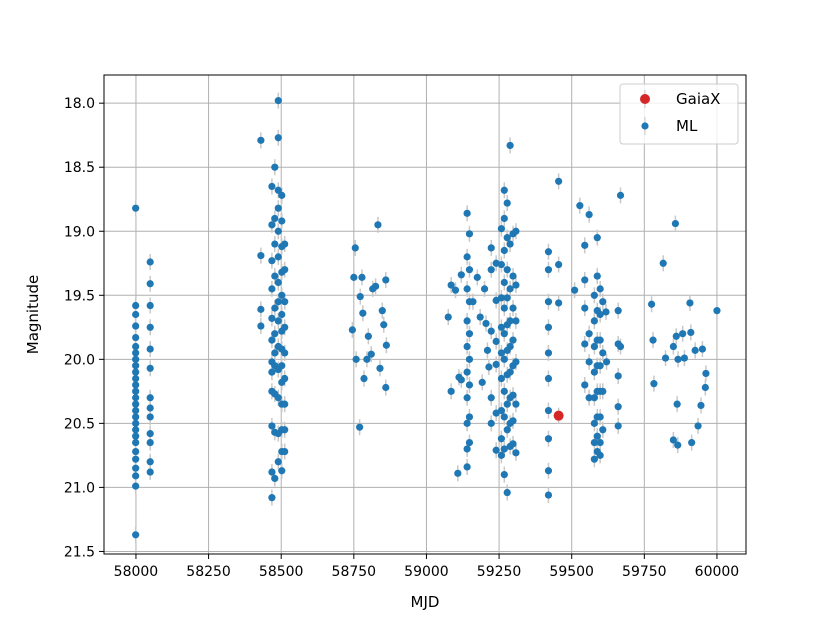  What do you see at coordinates (558, 415) in the screenshot?
I see `gaiax-point` at bounding box center [558, 415].